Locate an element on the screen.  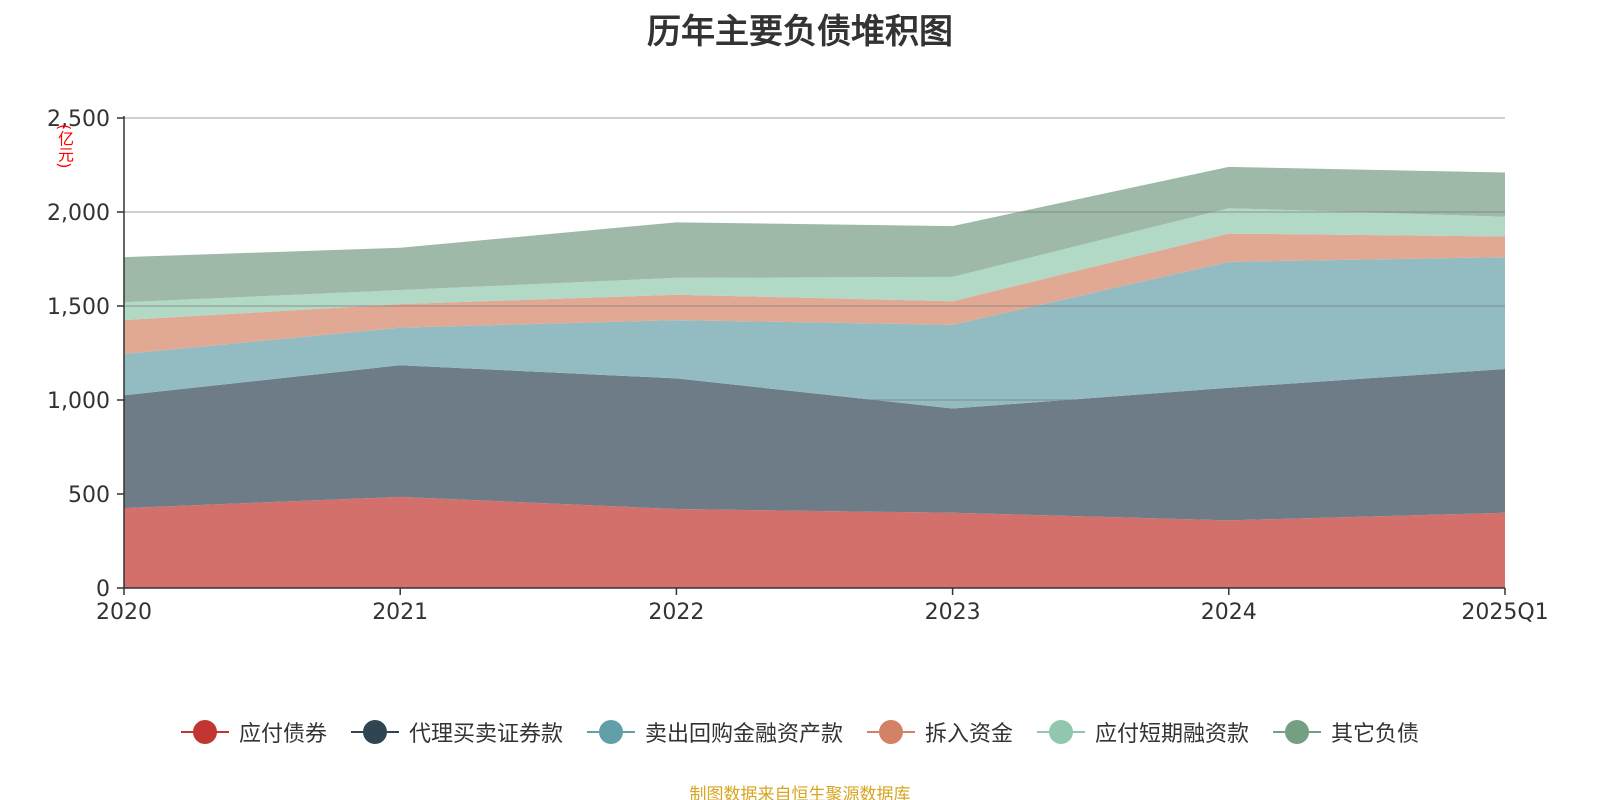
legend-item-3: 拆入资金 is located at coordinates (940, 732).